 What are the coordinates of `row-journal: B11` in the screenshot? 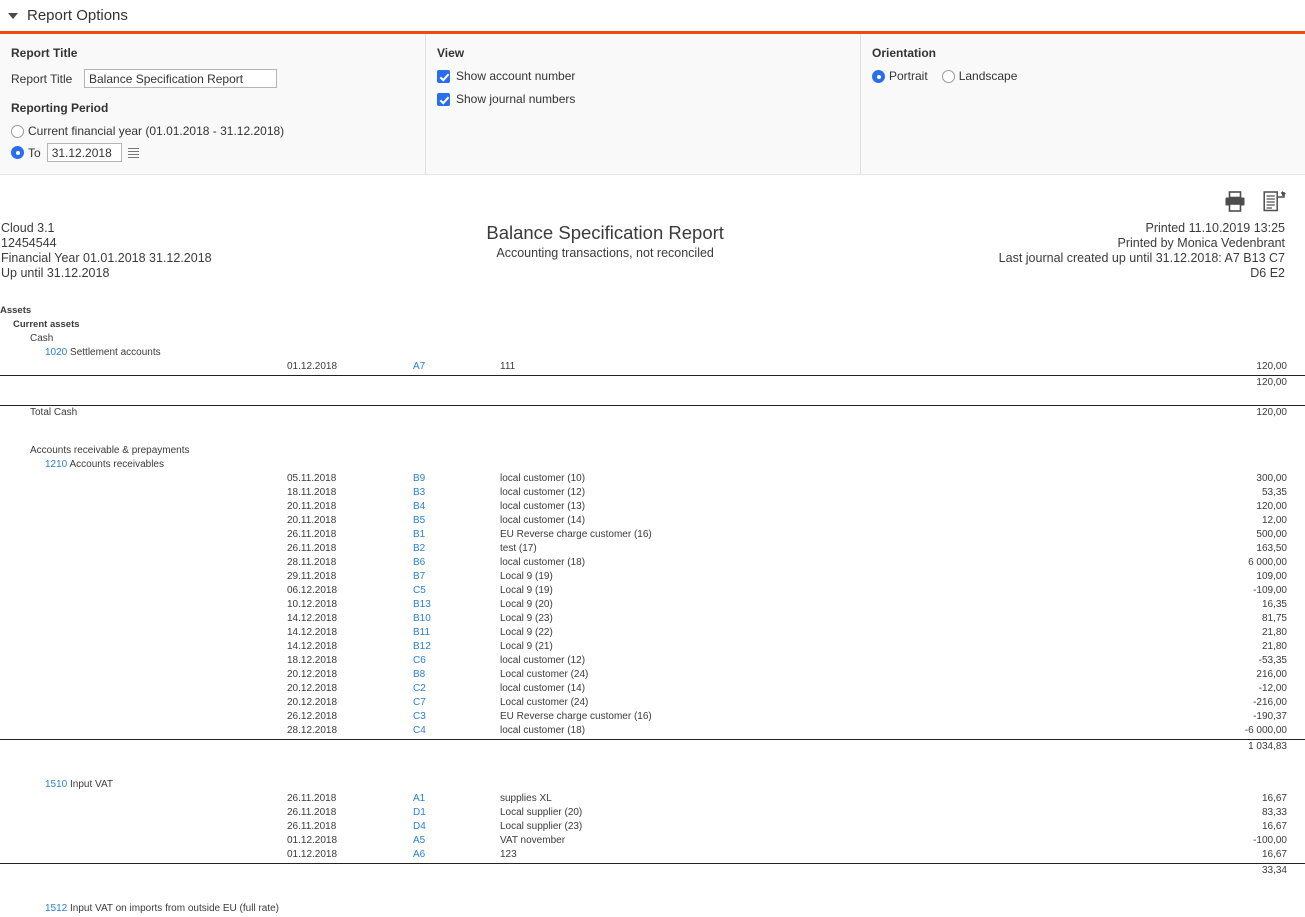 It's located at (422, 632).